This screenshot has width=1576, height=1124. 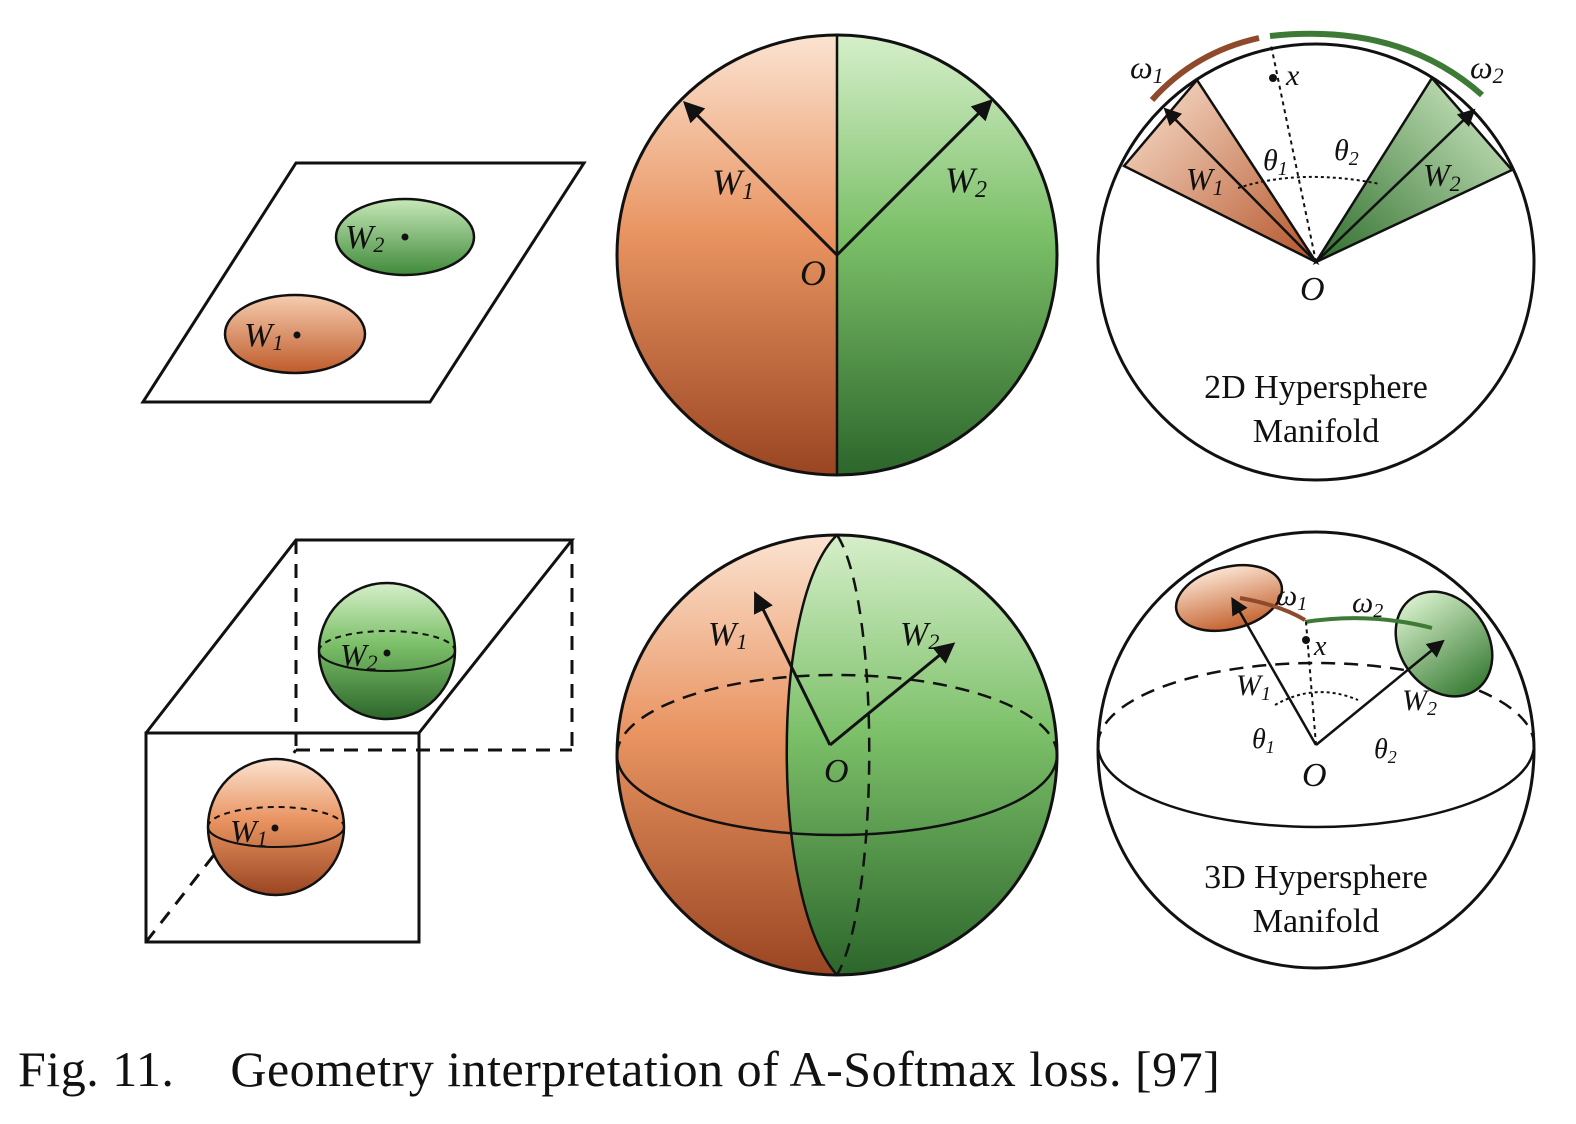 I want to click on panel-bottom-left-box: W2 W1, so click(x=360, y=741).